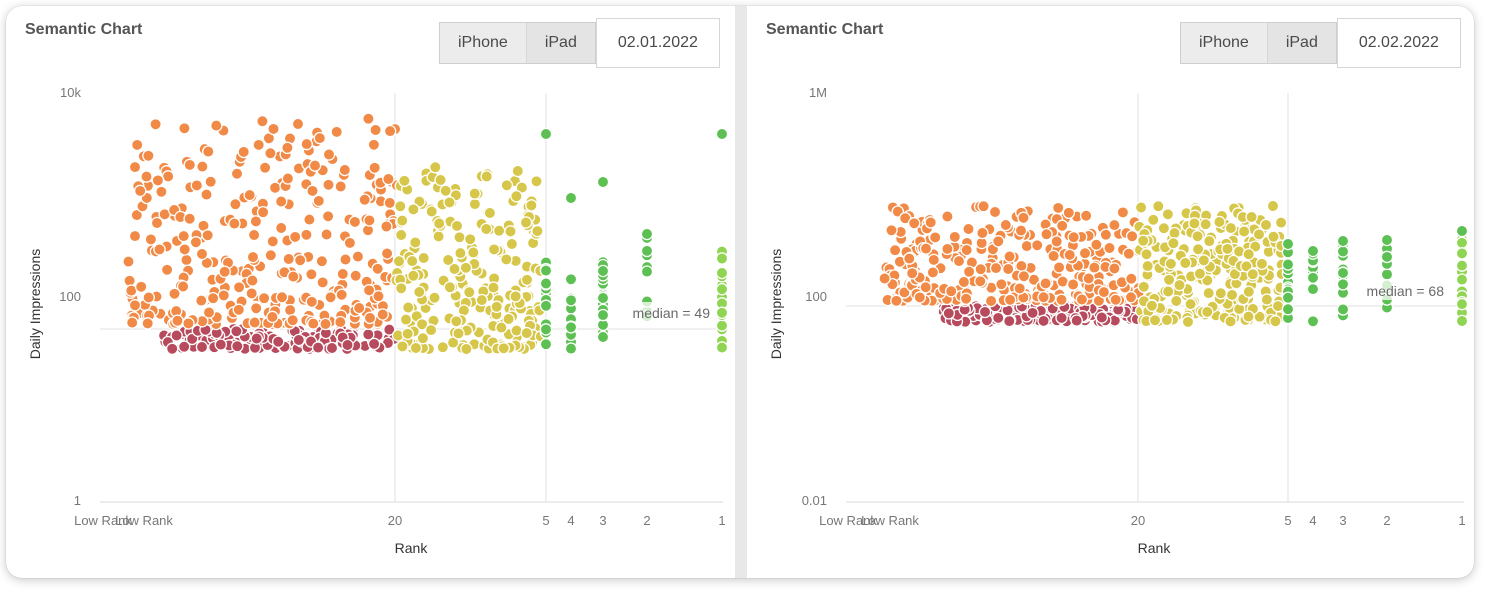 The width and height of the screenshot is (1510, 614). I want to click on x-axis-title: Rank, so click(412, 548).